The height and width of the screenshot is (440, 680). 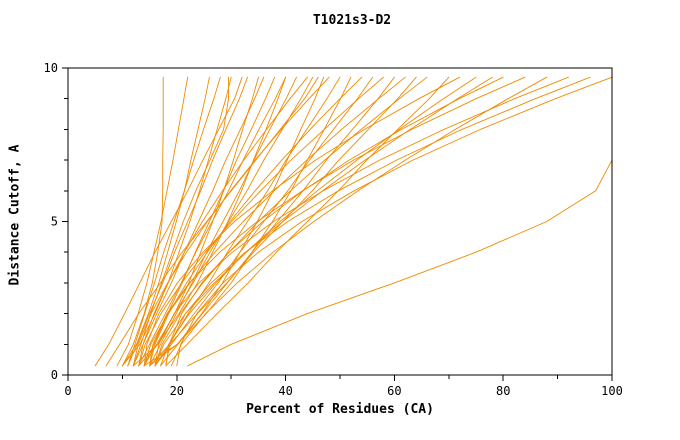 What do you see at coordinates (54, 222) in the screenshot?
I see `y-tick-label: 5` at bounding box center [54, 222].